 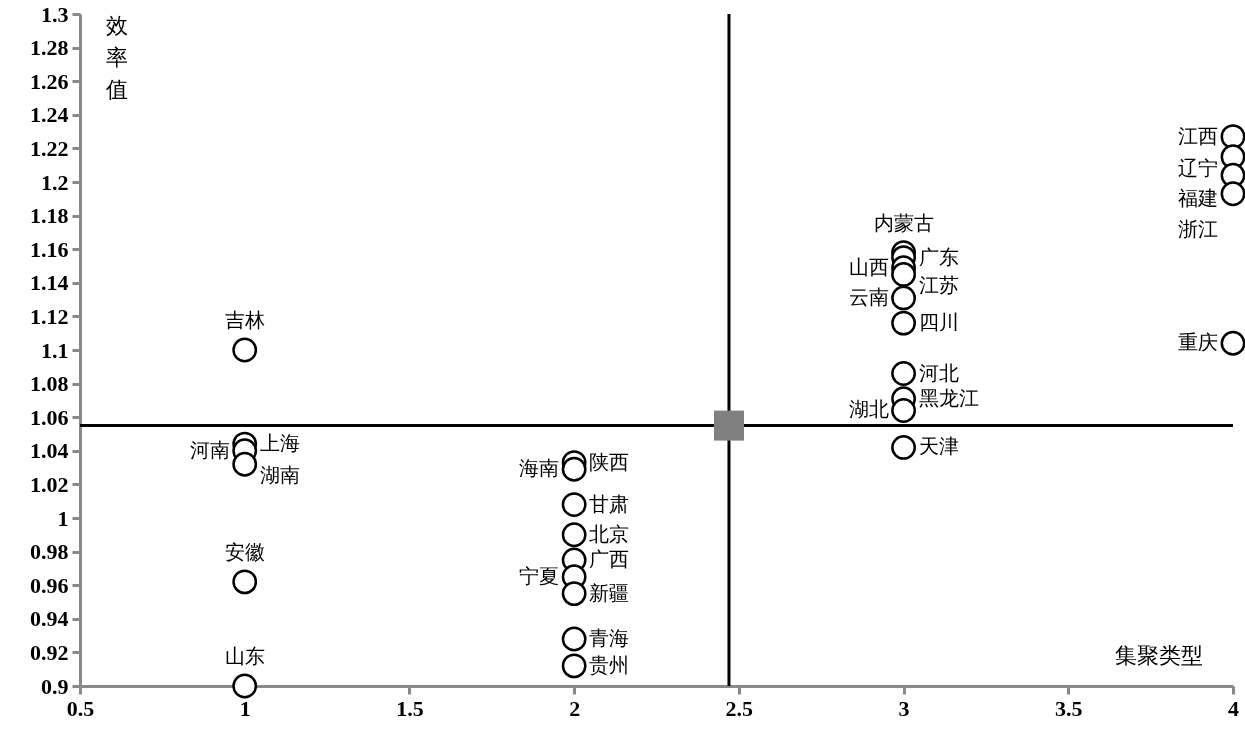 I want to click on annotation: 四川, so click(x=938, y=322).